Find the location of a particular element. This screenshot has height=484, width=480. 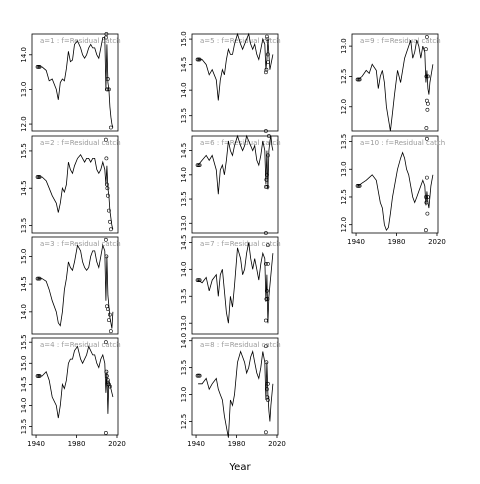

panel-strip-label: a=1 : f=Residual catch is located at coordinates (80, 41).